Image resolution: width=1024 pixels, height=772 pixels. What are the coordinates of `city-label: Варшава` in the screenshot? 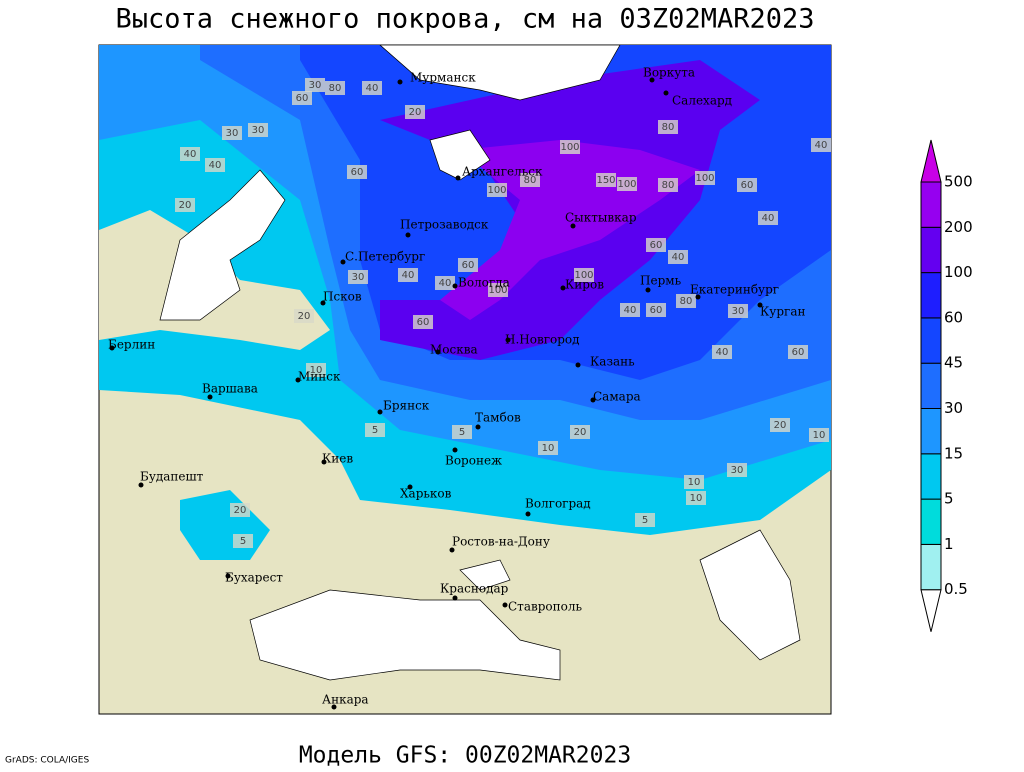 It's located at (230, 389).